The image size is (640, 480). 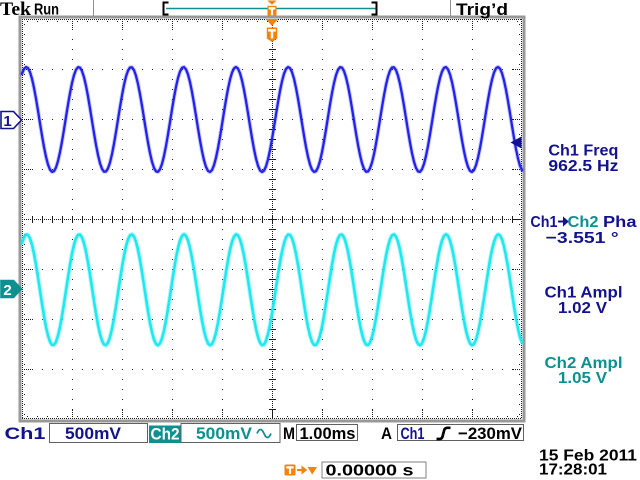 I want to click on svg-text: Run, so click(x=46, y=10).